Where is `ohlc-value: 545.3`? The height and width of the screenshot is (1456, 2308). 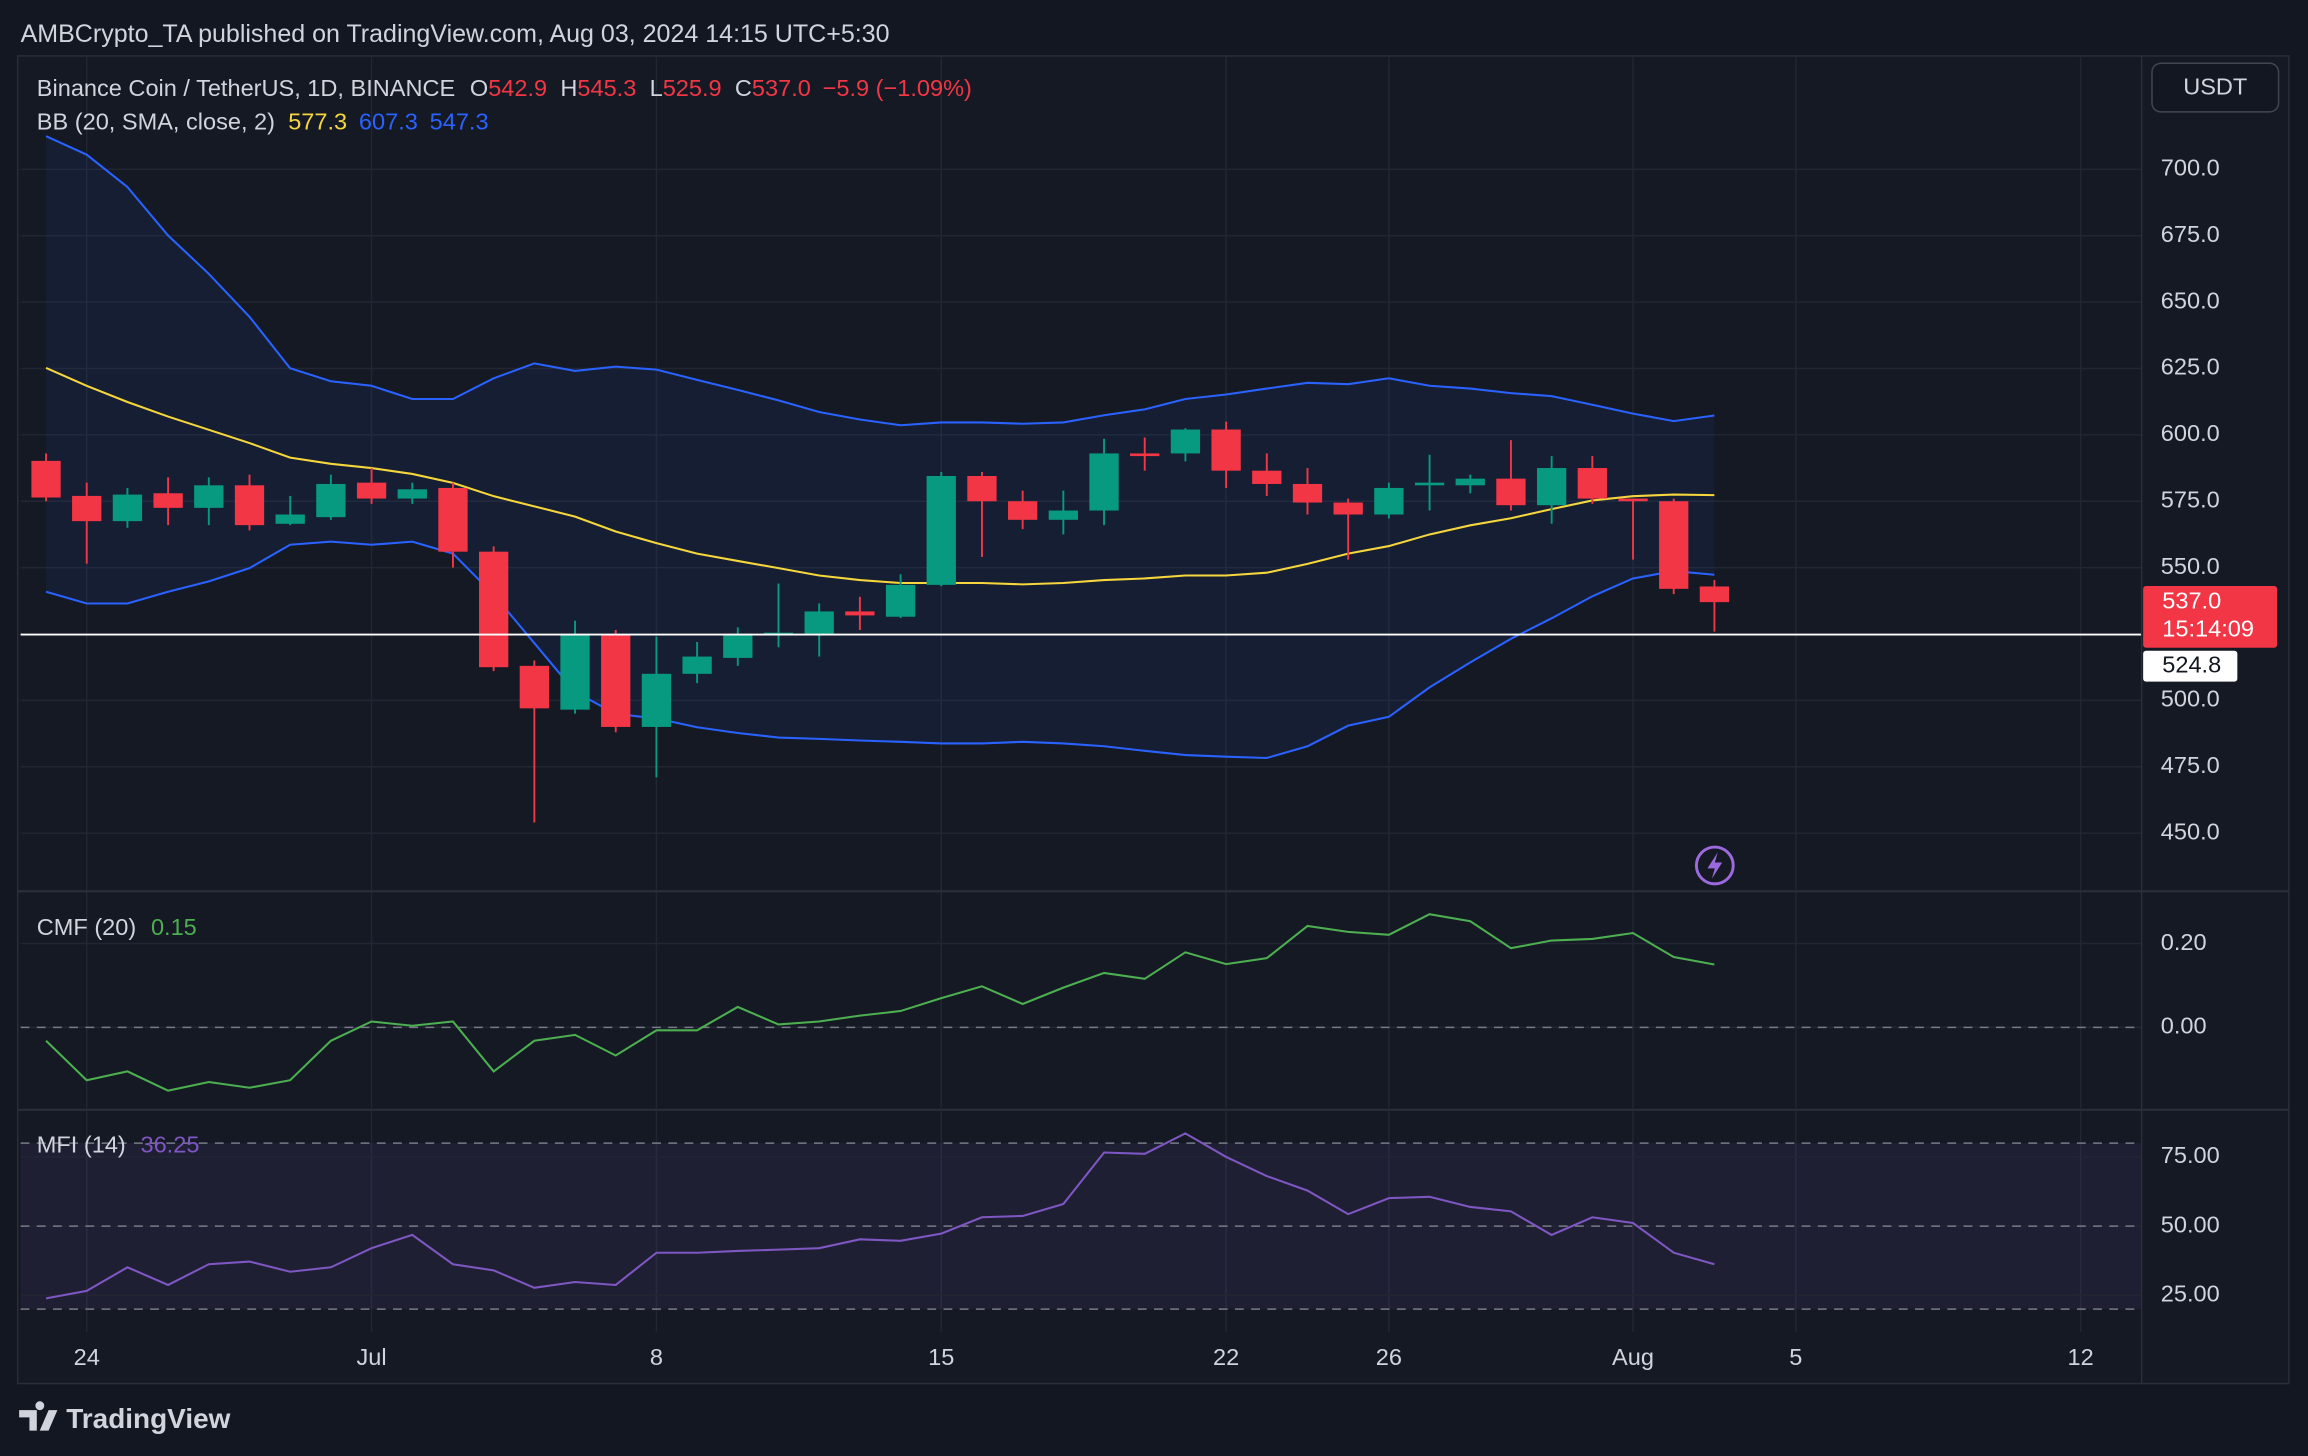
ohlc-value: 545.3 is located at coordinates (606, 88).